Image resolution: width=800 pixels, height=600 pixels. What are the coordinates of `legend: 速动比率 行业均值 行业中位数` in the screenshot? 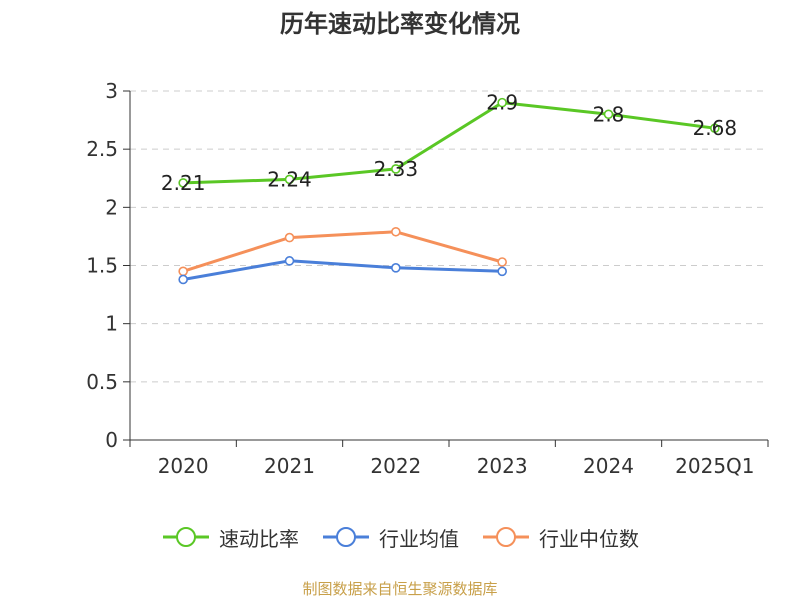 It's located at (400, 537).